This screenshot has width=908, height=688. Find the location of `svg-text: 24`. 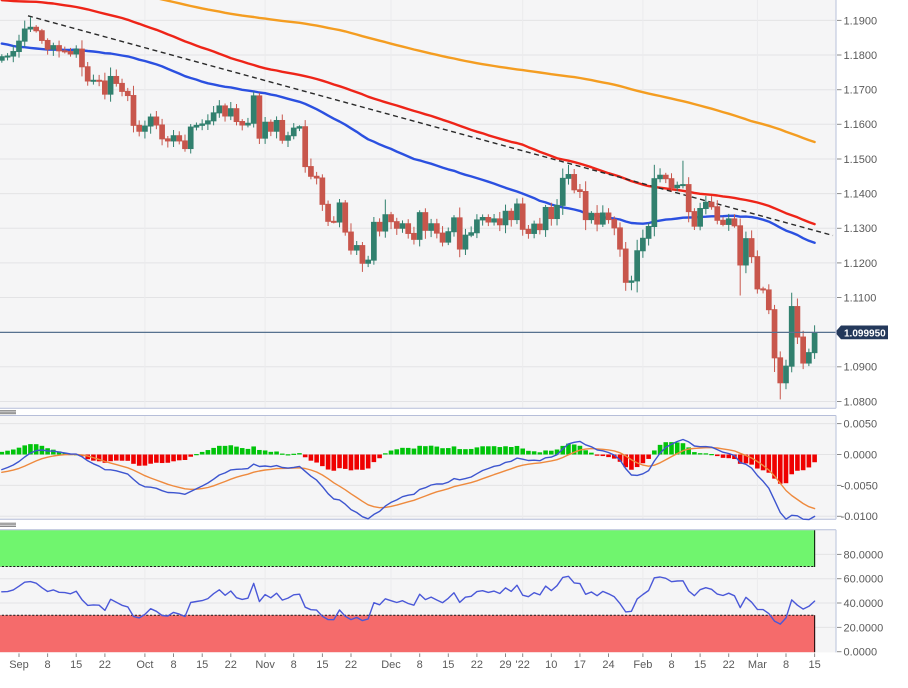

svg-text: 24 is located at coordinates (608, 665).